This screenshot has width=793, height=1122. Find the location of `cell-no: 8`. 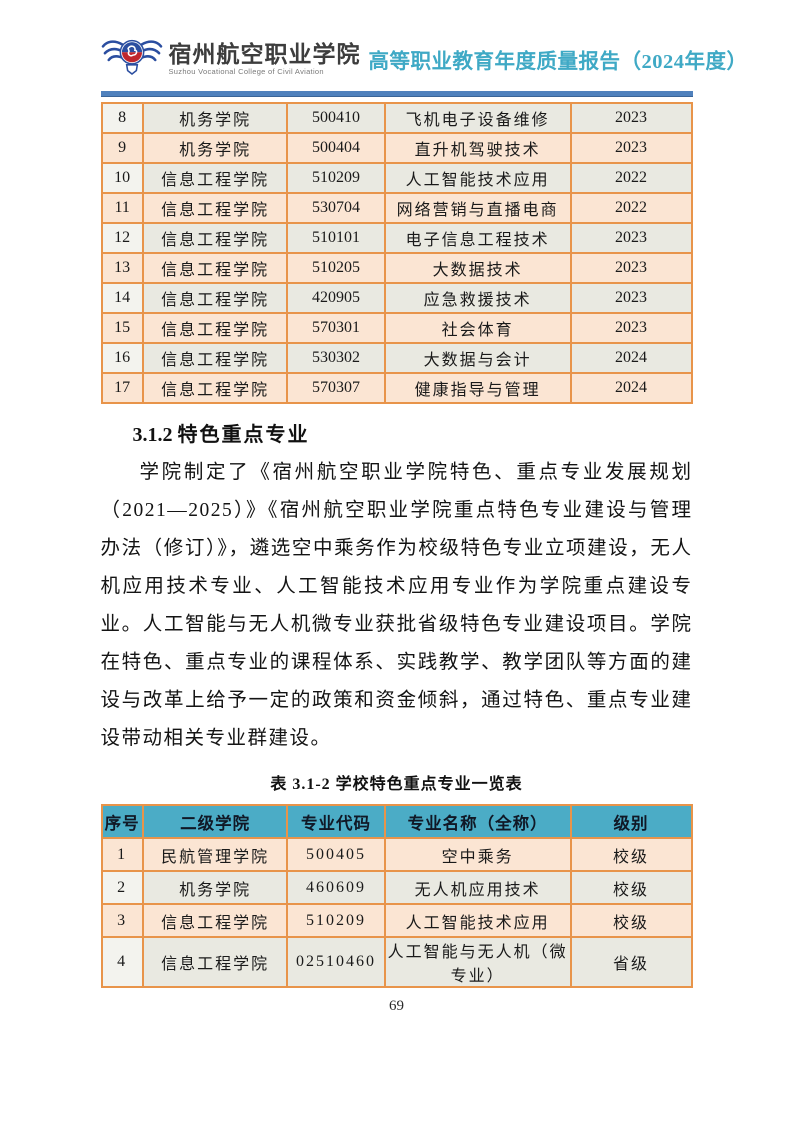

cell-no: 8 is located at coordinates (122, 118).